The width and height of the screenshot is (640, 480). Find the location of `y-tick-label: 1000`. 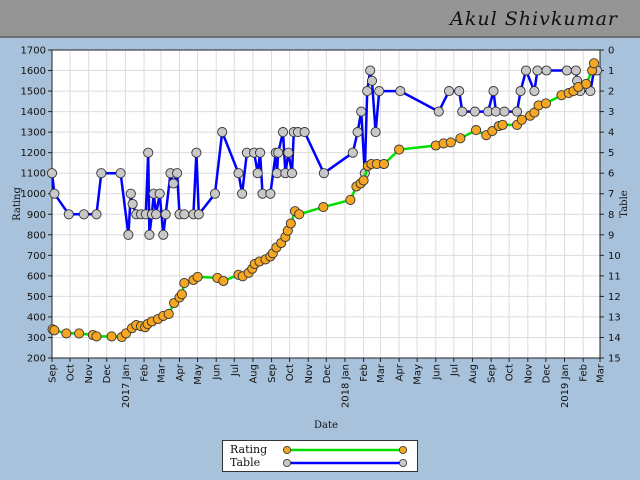

y-tick-label: 1000 is located at coordinates (33, 194).